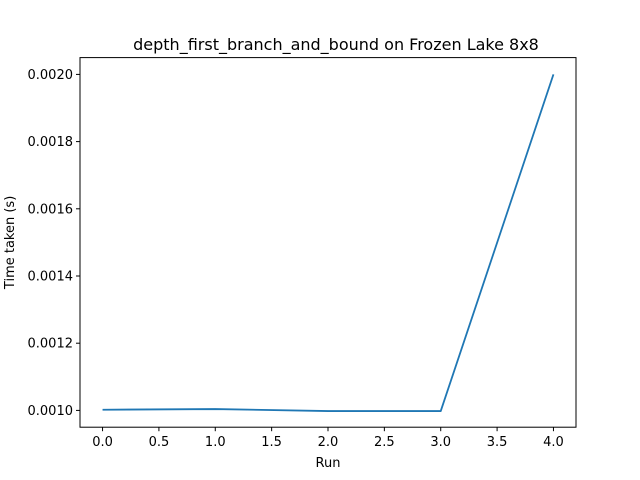  What do you see at coordinates (51, 411) in the screenshot?
I see `y-tick-label: 0.0010` at bounding box center [51, 411].